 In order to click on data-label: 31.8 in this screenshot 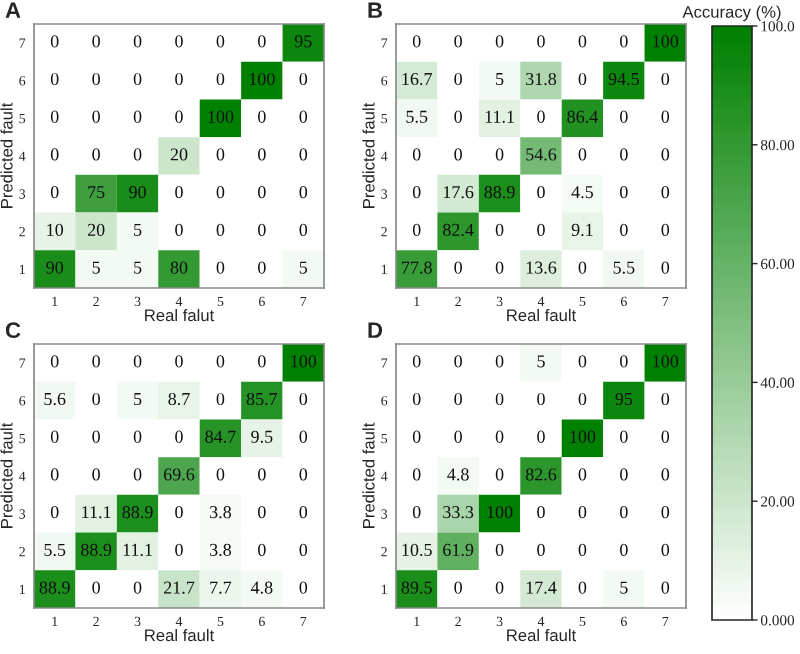, I will do `click(541, 79)`.